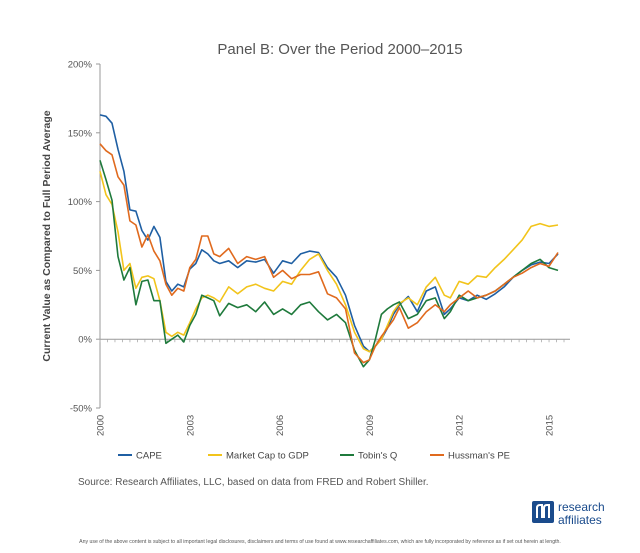 This screenshot has width=640, height=553. Describe the element at coordinates (81, 409) in the screenshot. I see `y-tick-label: -50%` at that location.